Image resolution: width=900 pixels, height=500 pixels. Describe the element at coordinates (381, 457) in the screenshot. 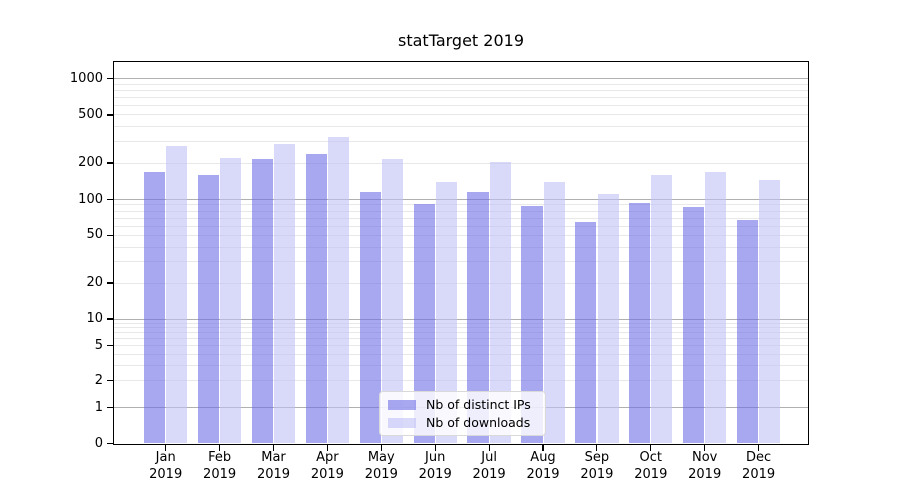

I see `x-tick-month: May` at that location.